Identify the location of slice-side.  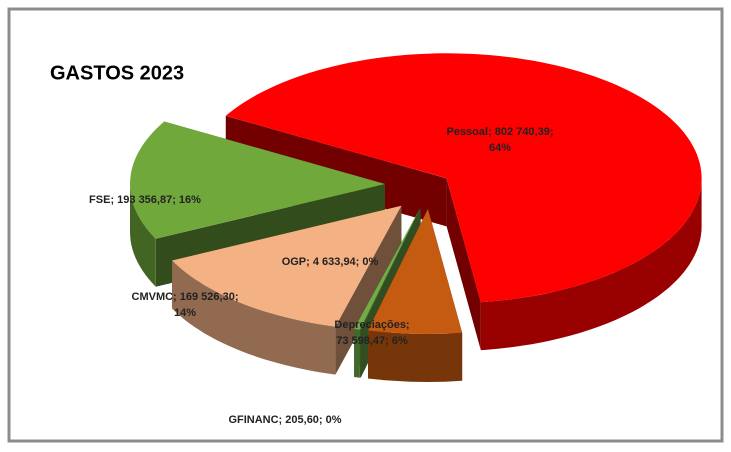
(463, 264).